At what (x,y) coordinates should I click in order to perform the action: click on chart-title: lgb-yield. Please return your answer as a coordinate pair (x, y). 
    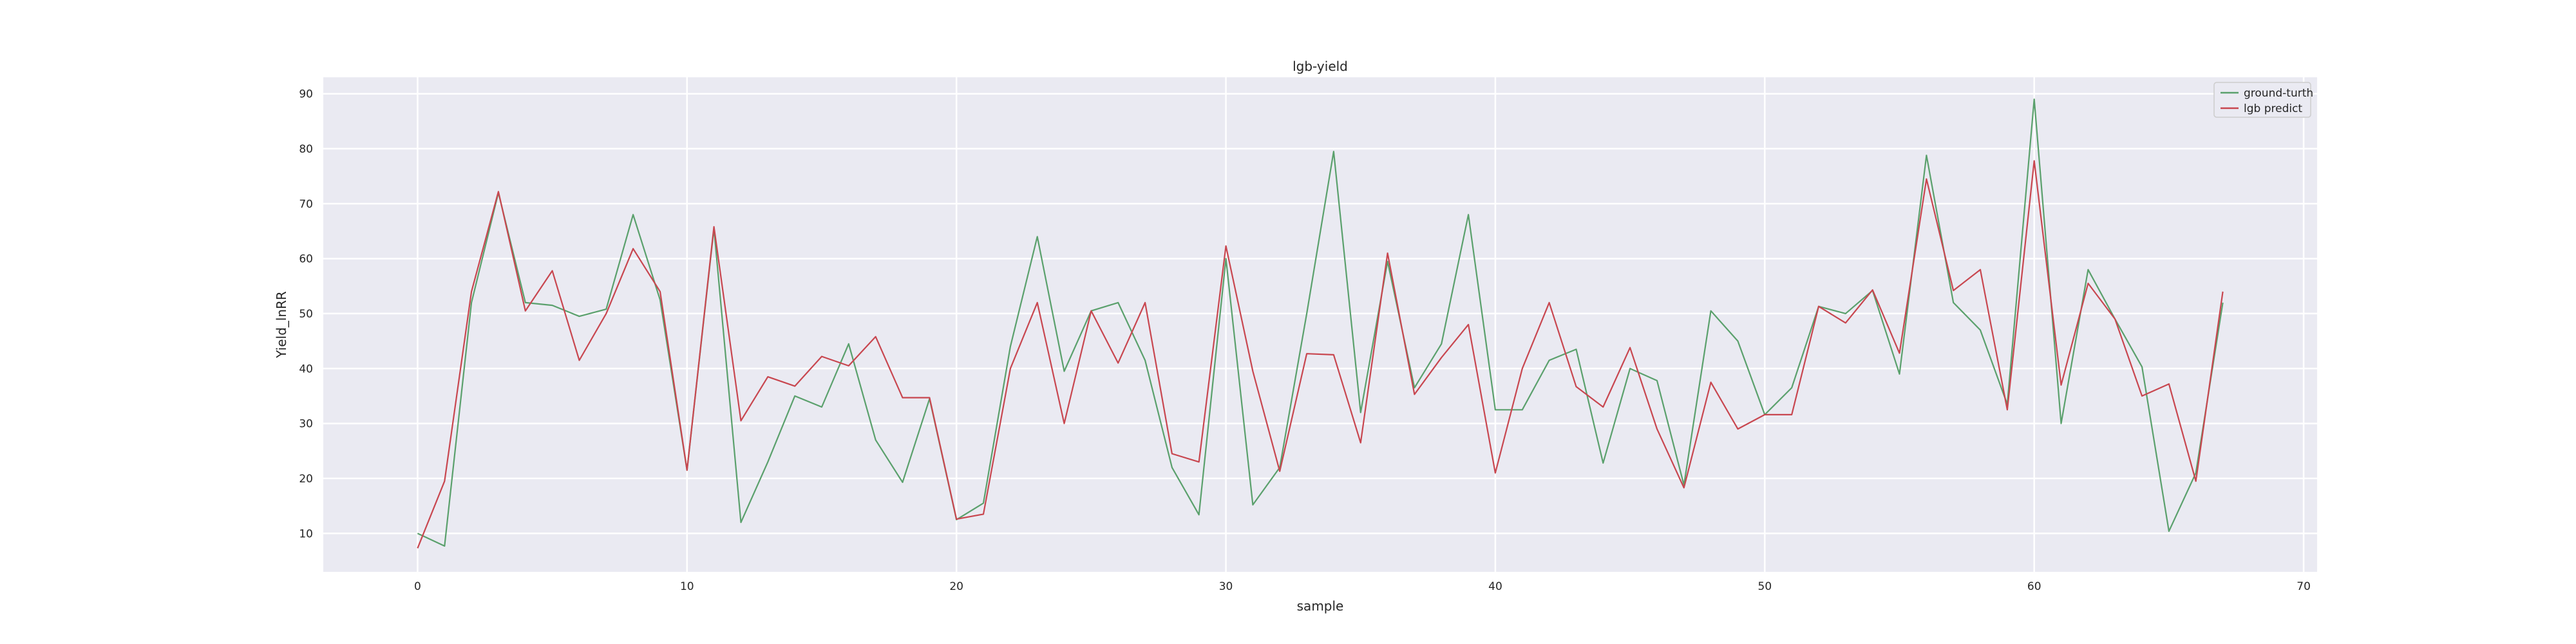
    Looking at the image, I should click on (1320, 66).